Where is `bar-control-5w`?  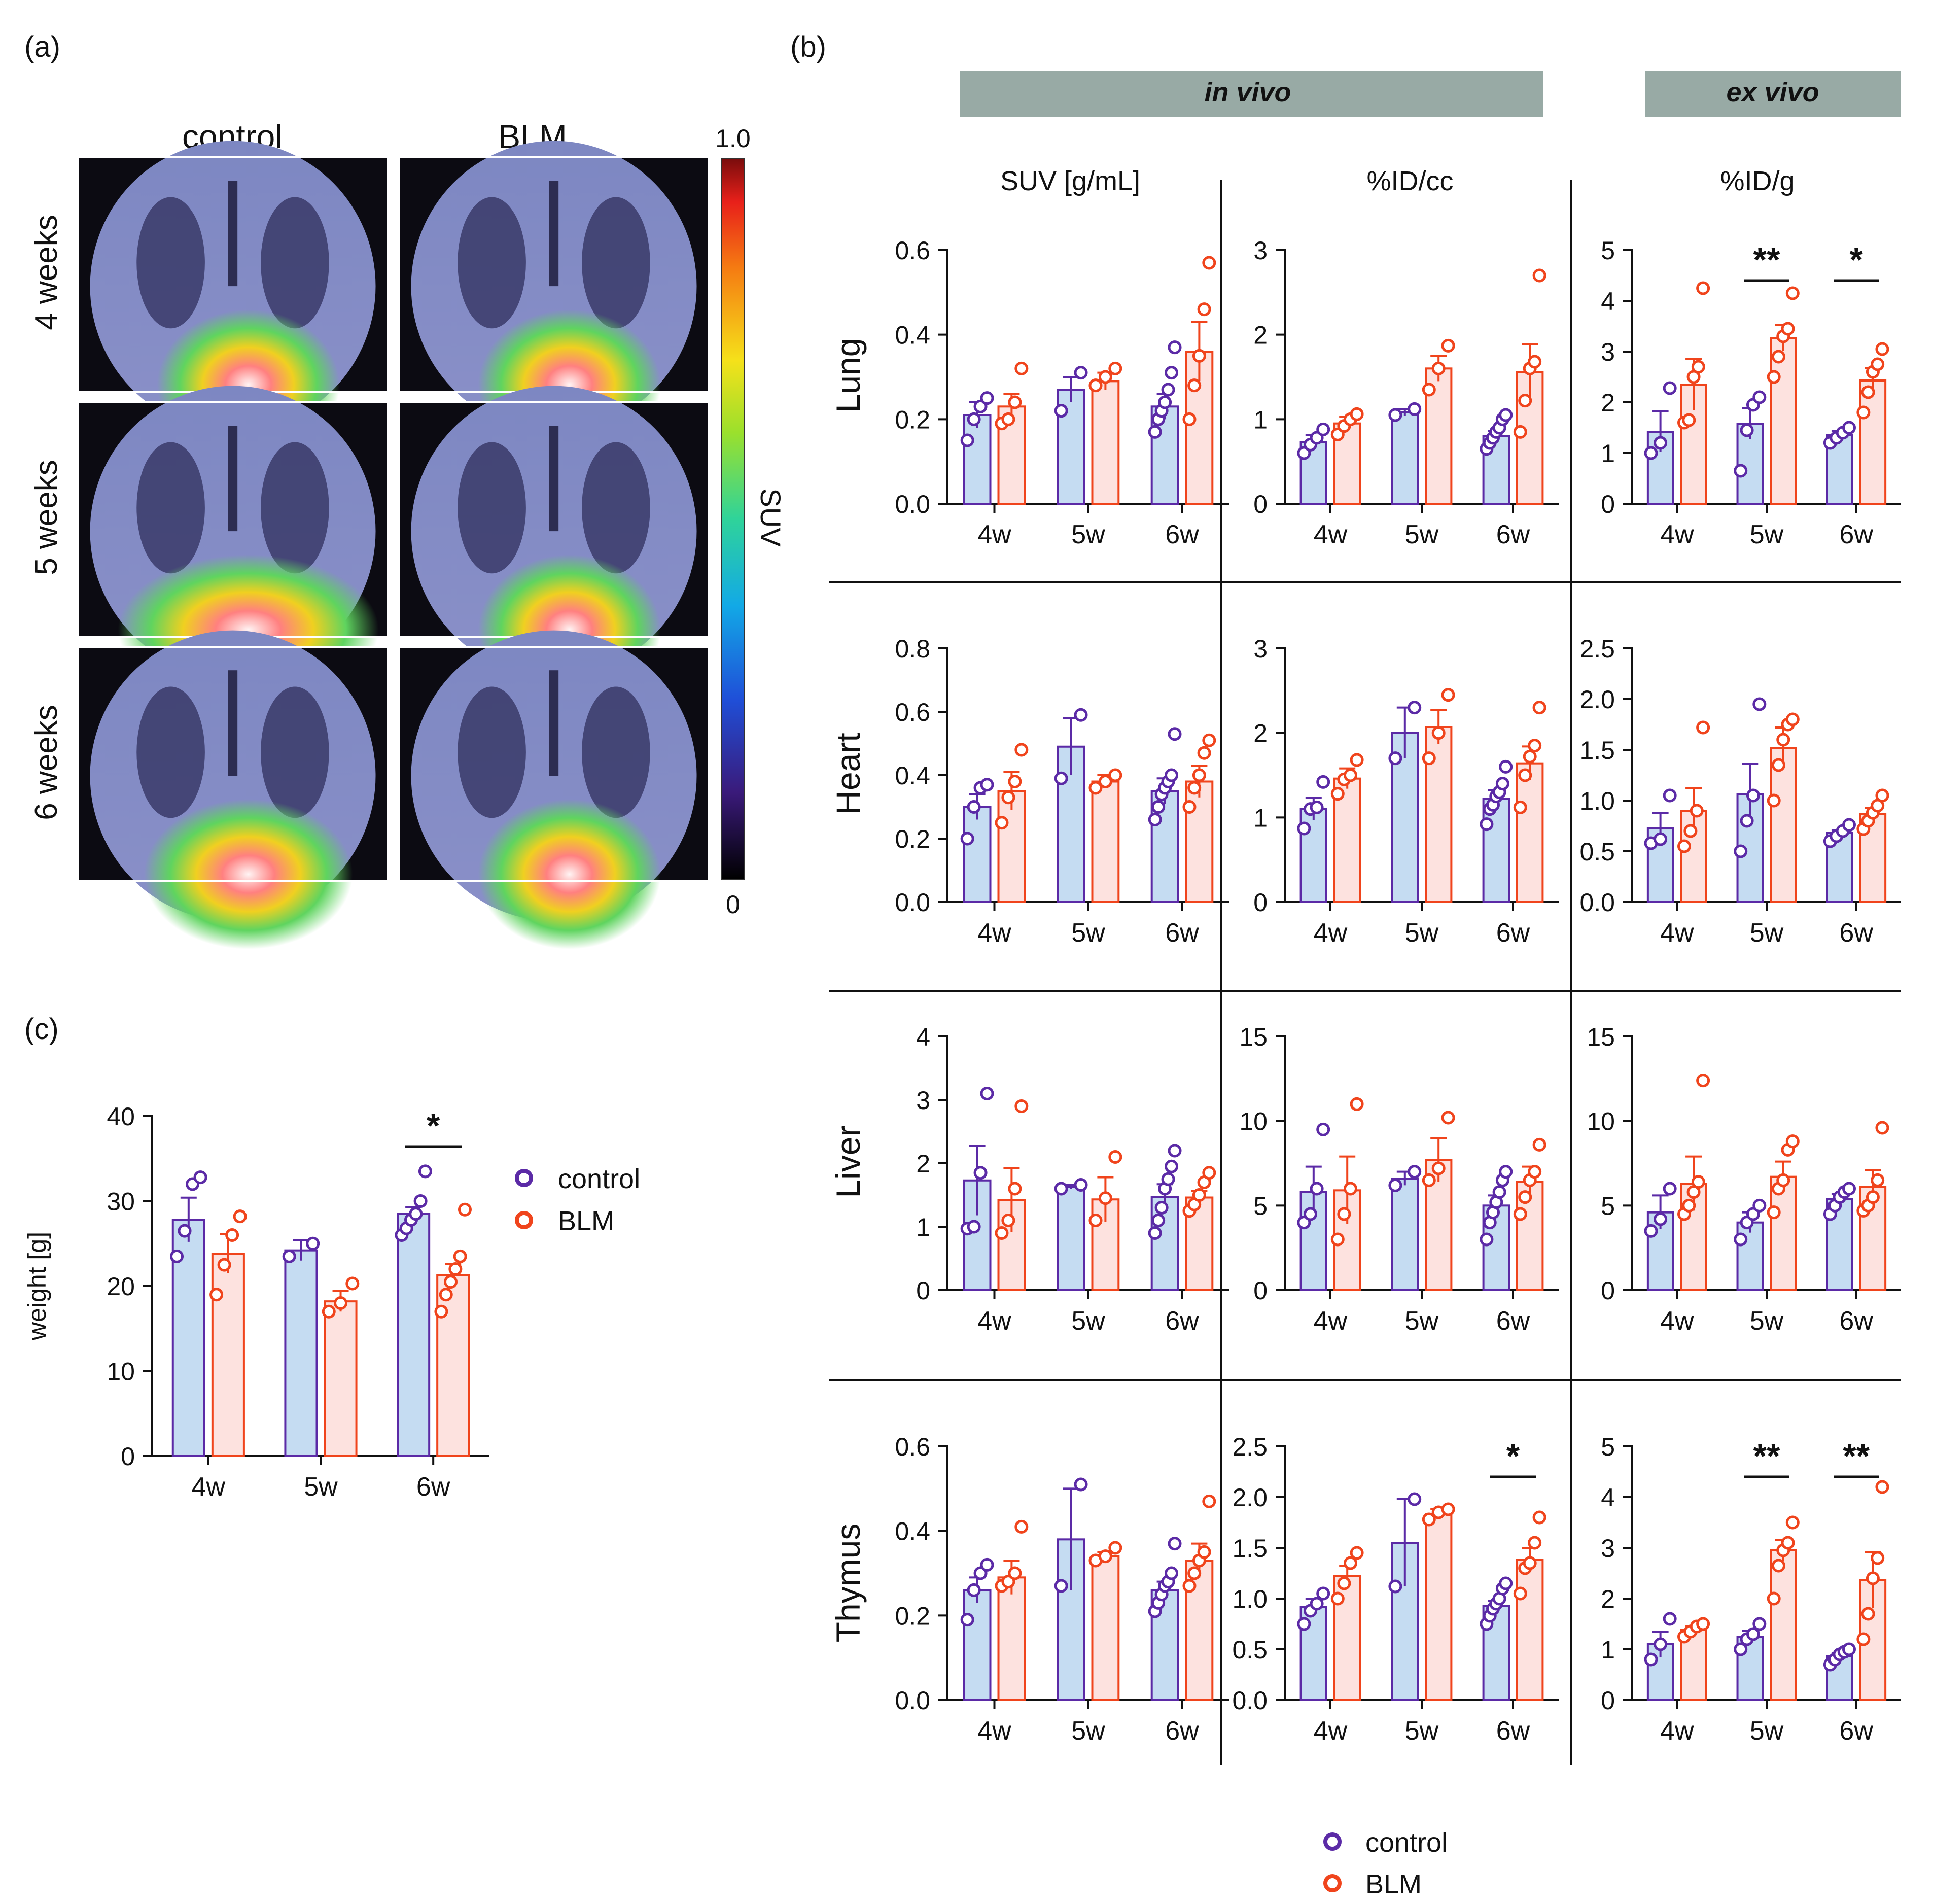
bar-control-5w is located at coordinates (1405, 458).